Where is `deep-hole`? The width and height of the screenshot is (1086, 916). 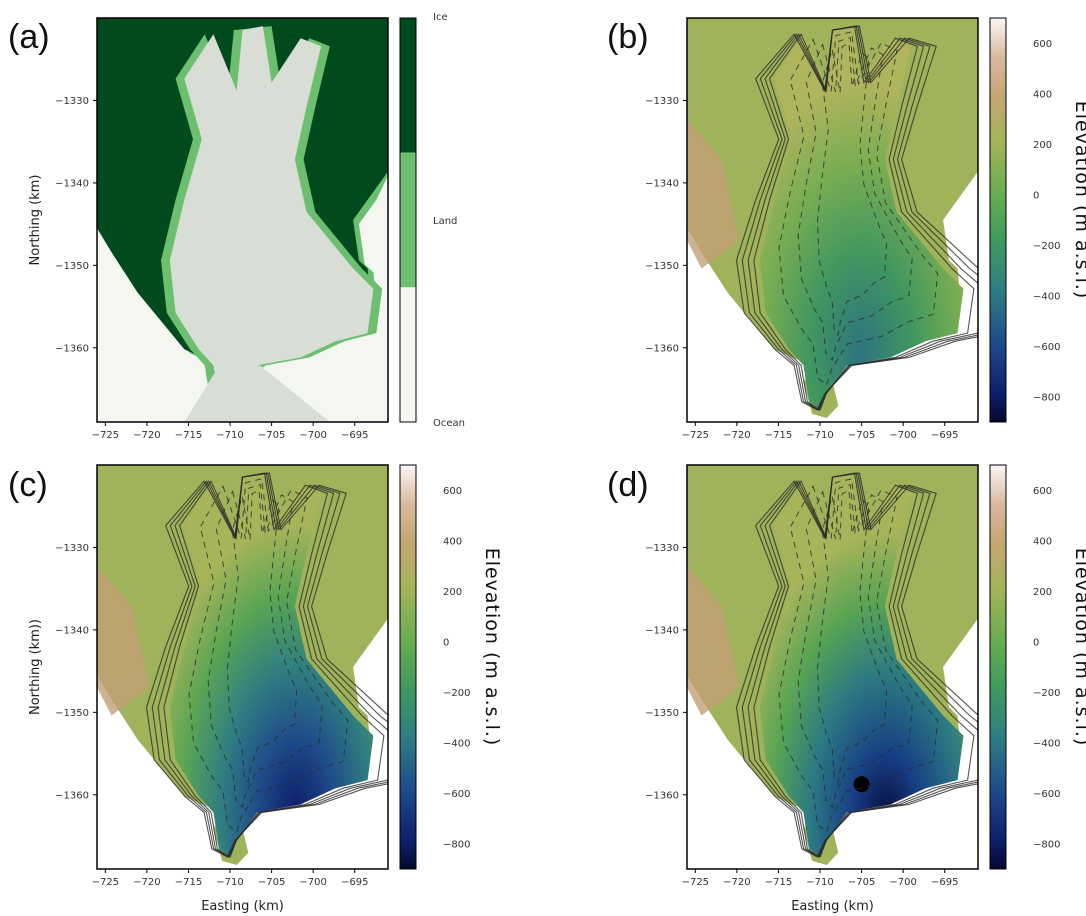
deep-hole is located at coordinates (861, 784).